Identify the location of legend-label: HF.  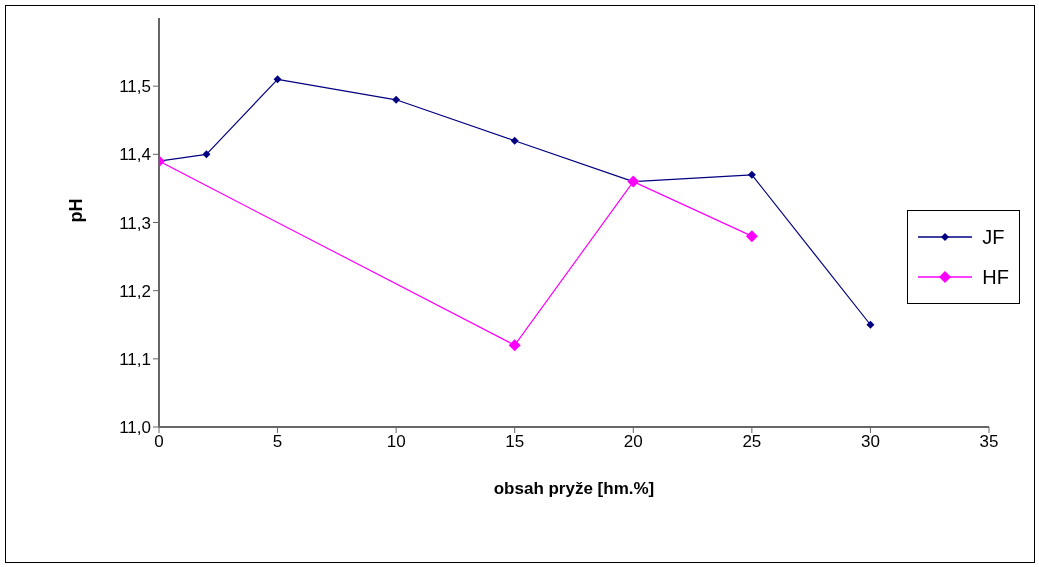
(995, 277).